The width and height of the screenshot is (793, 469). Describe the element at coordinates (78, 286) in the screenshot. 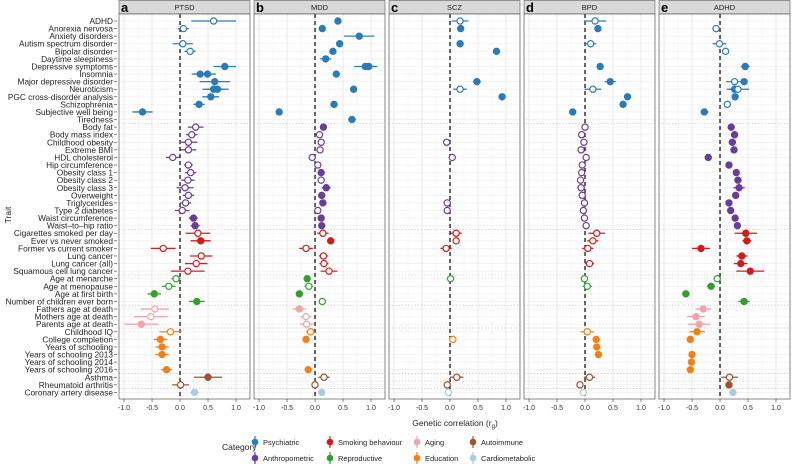

I see `trait-label: Age at menopause` at that location.